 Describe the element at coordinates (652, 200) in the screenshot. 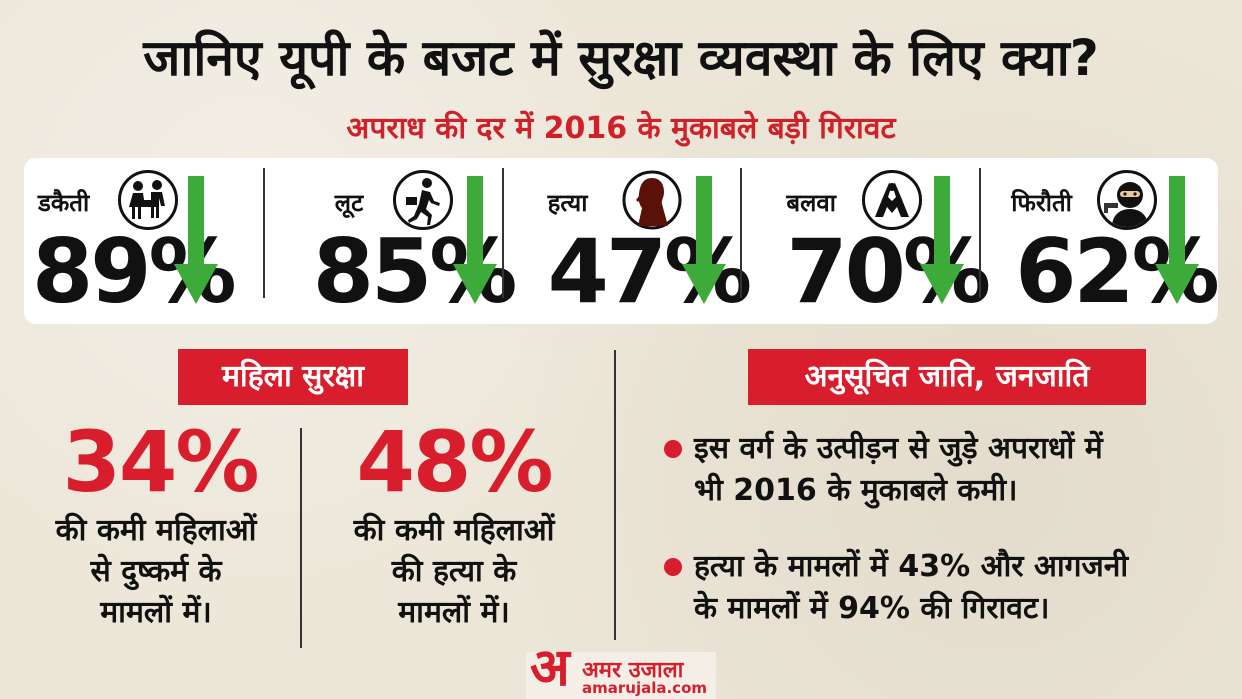

I see `murder-silhouette-icon` at that location.